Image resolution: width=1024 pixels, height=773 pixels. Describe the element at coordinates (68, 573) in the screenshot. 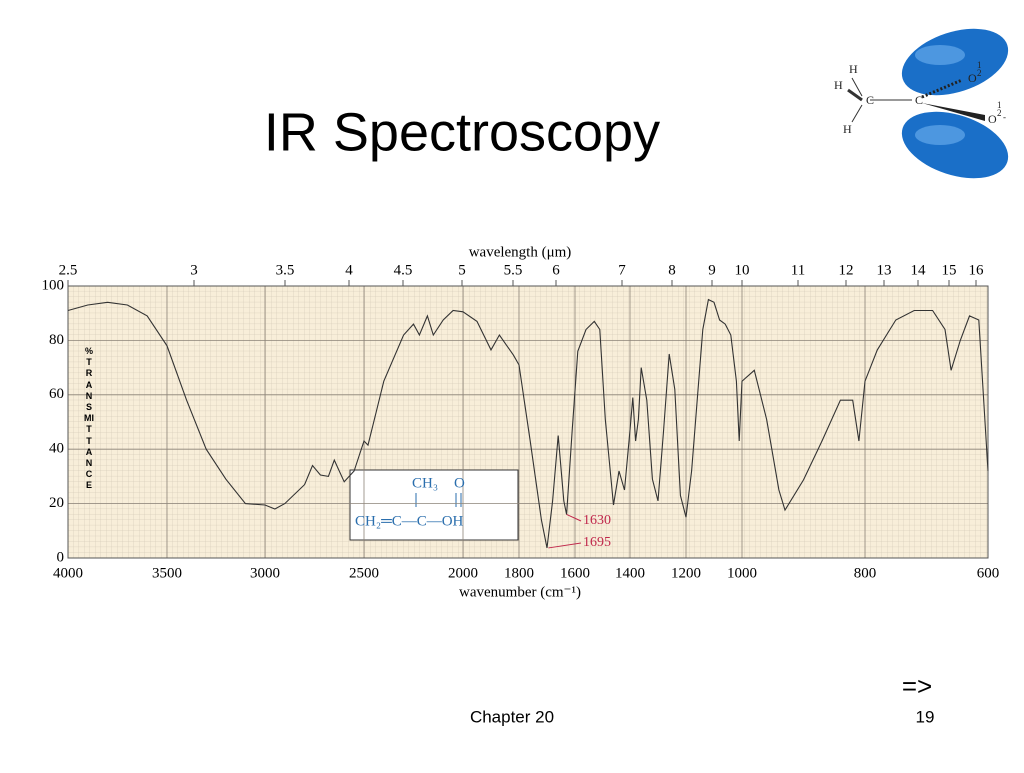

I see `x-tick-label: 4000` at that location.